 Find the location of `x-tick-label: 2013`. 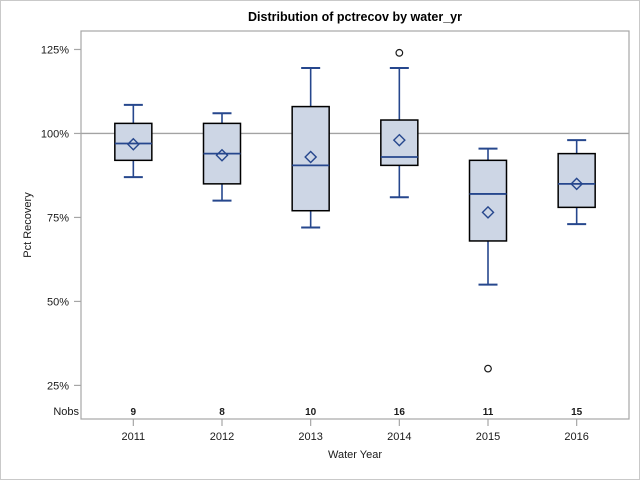

x-tick-label: 2013 is located at coordinates (310, 437).